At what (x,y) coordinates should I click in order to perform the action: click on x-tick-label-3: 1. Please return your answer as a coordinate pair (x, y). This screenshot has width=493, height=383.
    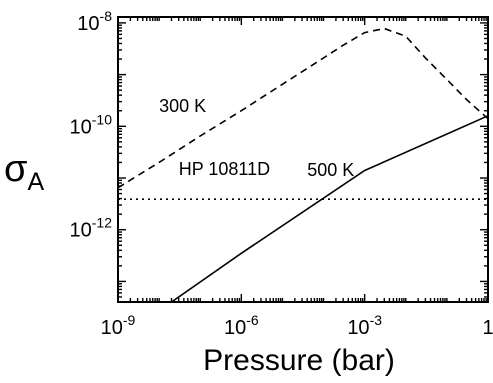
    Looking at the image, I should click on (487, 328).